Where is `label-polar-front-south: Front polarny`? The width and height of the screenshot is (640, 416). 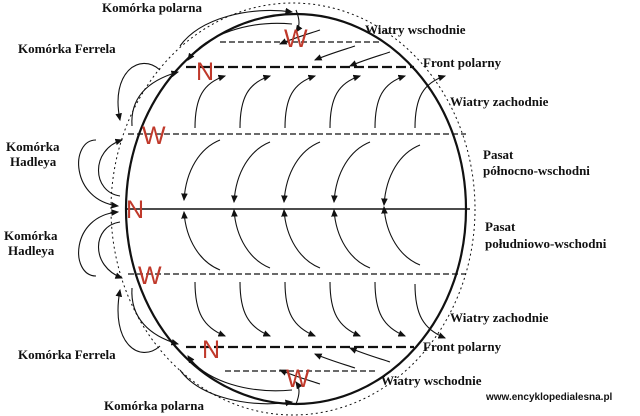
label-polar-front-south: Front polarny is located at coordinates (462, 346).